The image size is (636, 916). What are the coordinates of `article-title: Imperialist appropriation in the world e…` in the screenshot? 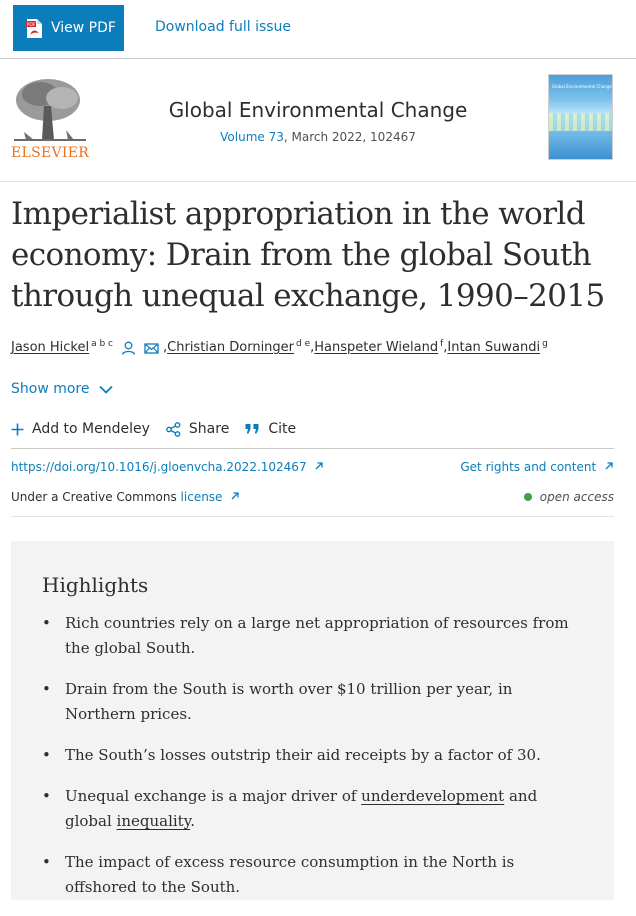 It's located at (308, 255).